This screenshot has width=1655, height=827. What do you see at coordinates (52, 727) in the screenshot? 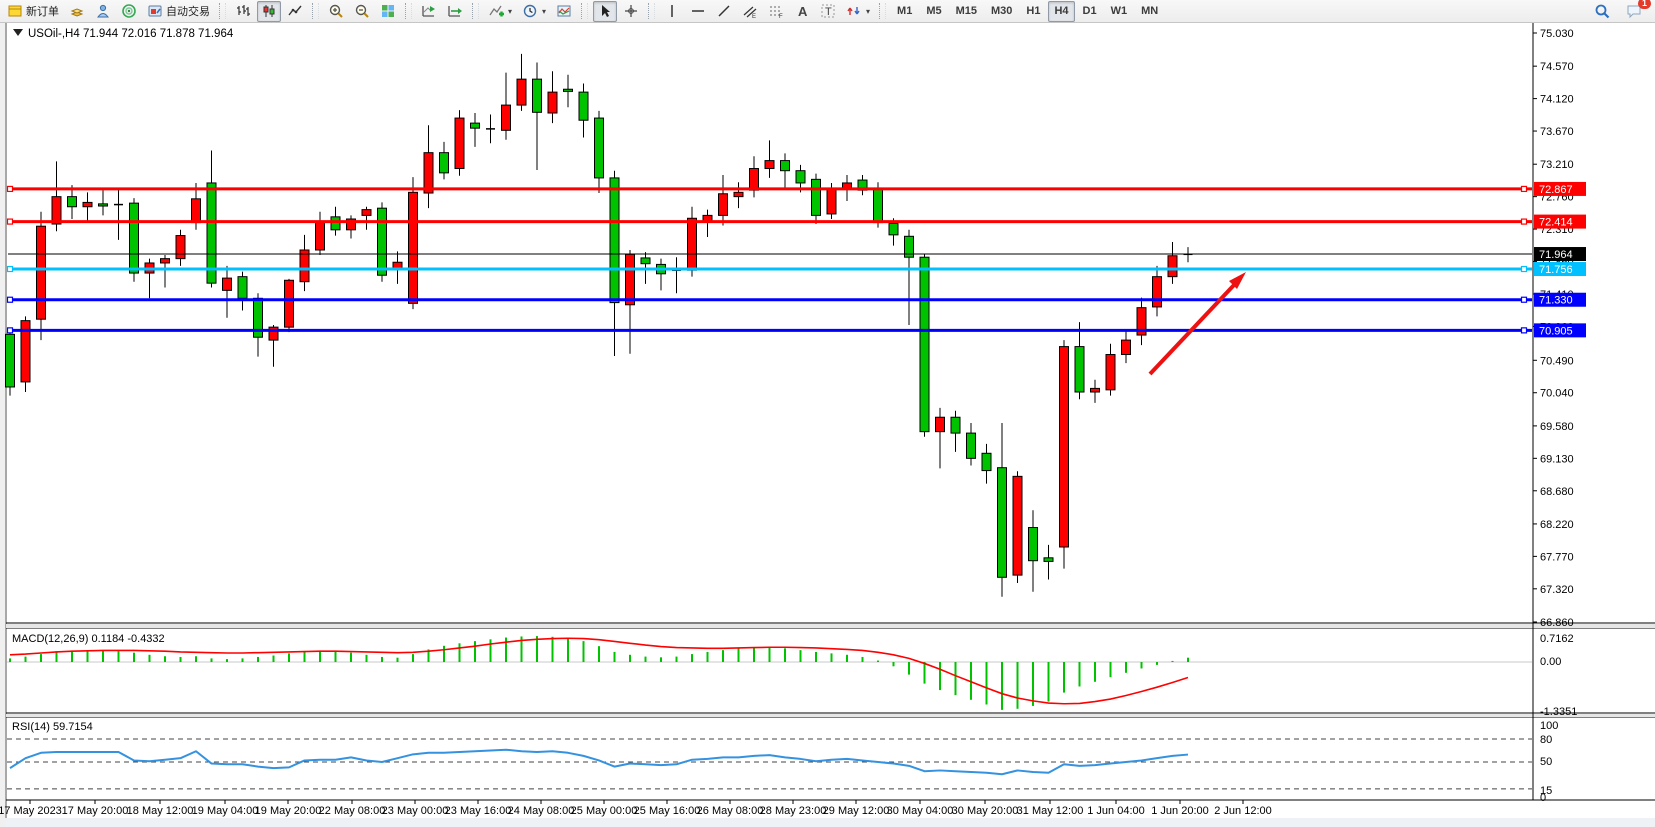
I see `rsi-label: RSI(14) 59.7154` at bounding box center [52, 727].